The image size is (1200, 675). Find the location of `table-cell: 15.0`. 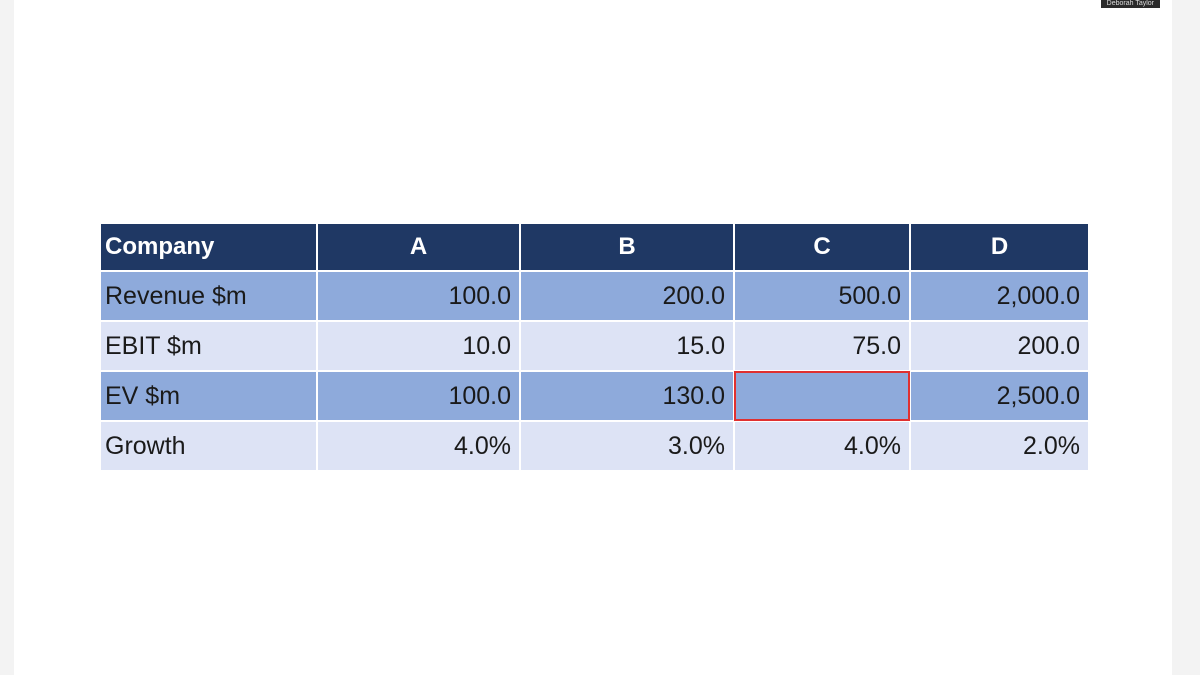

table-cell: 15.0 is located at coordinates (627, 346).